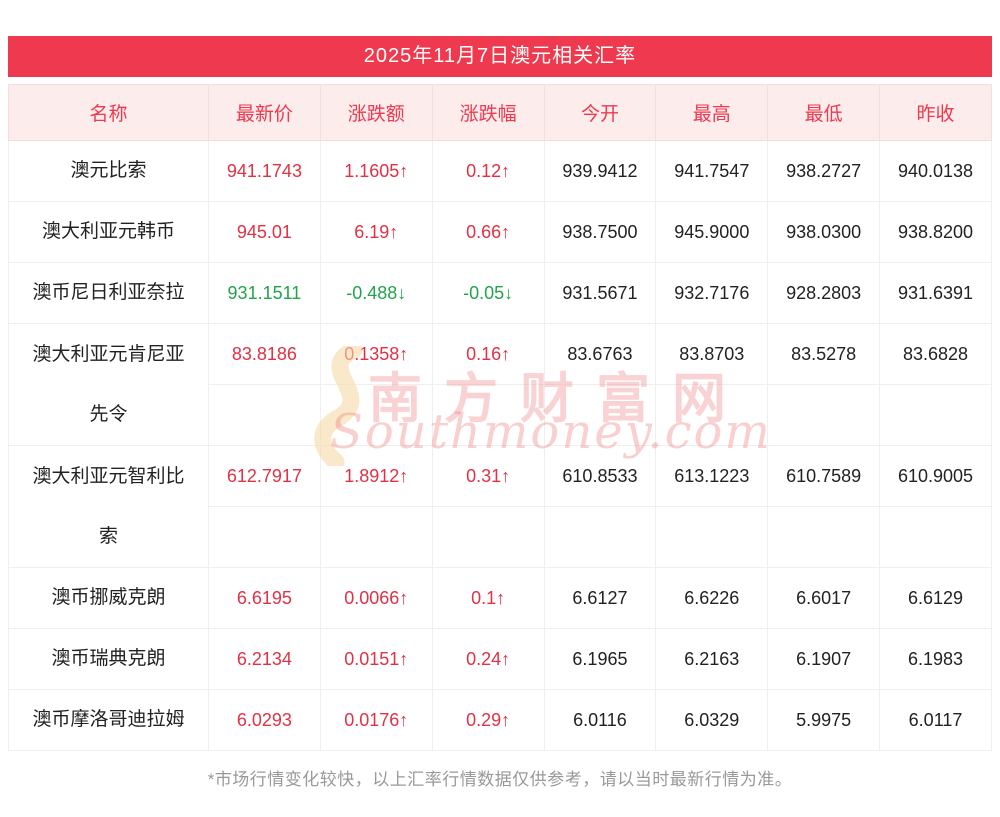 Image resolution: width=1000 pixels, height=817 pixels. What do you see at coordinates (824, 171) in the screenshot?
I see `cell-low: 938.2727` at bounding box center [824, 171].